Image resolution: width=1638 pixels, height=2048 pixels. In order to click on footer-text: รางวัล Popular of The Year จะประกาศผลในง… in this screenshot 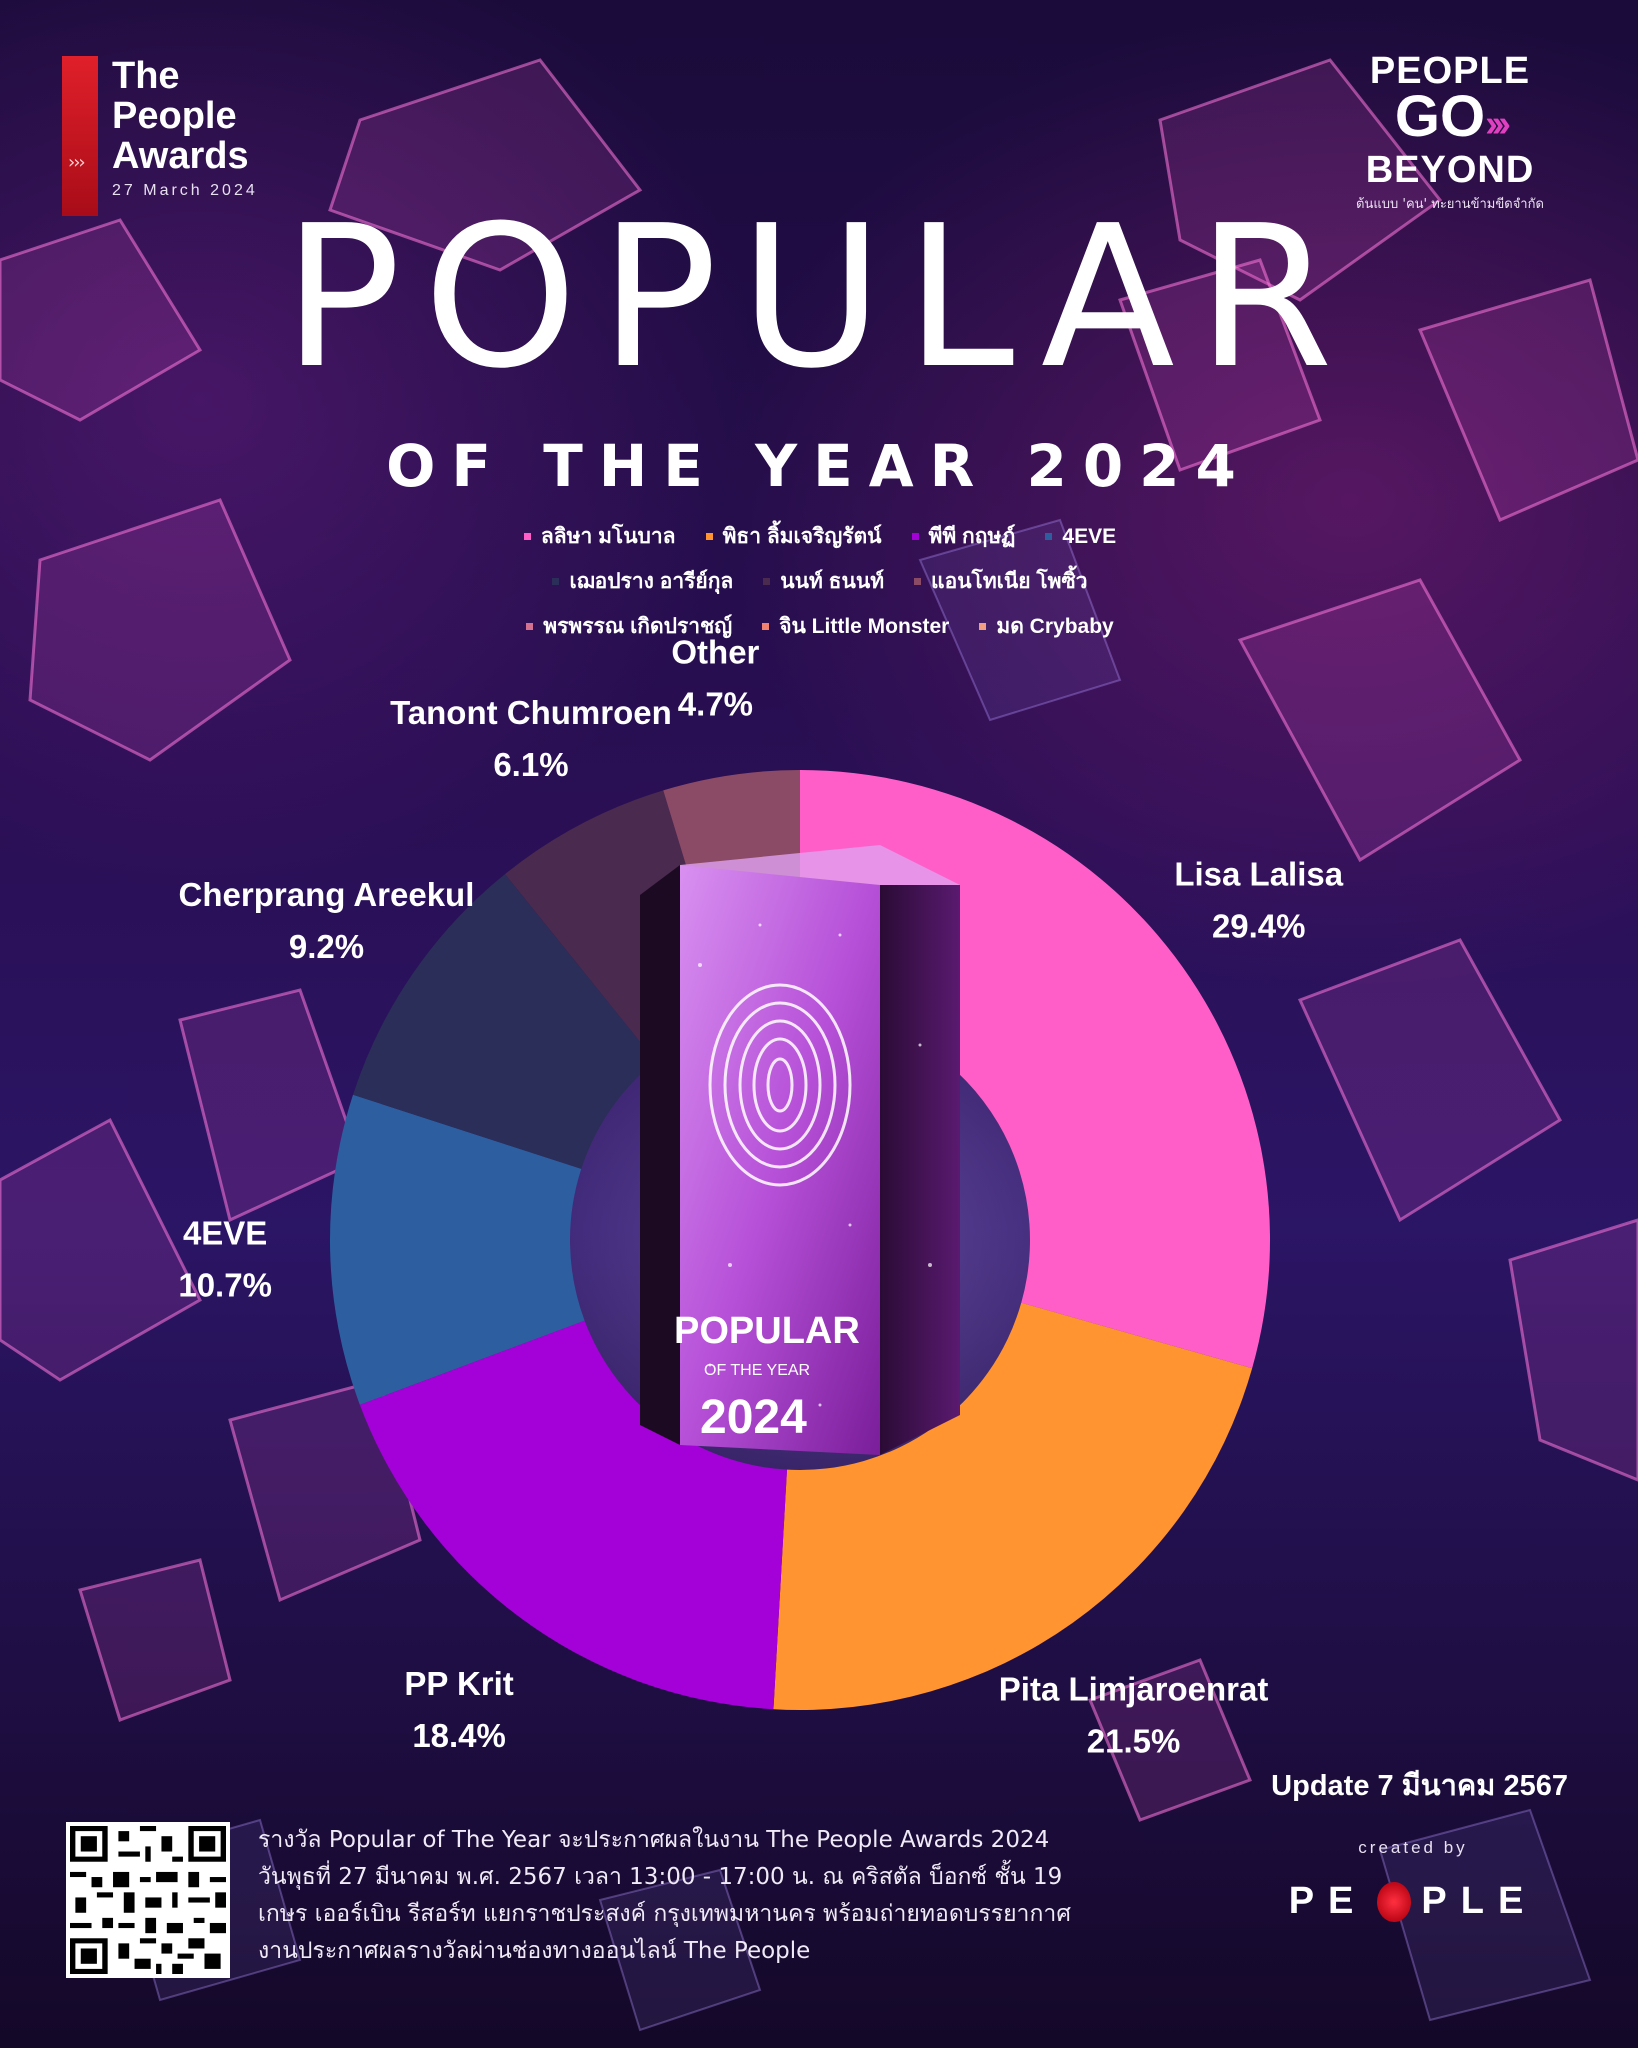, I will do `click(708, 1896)`.